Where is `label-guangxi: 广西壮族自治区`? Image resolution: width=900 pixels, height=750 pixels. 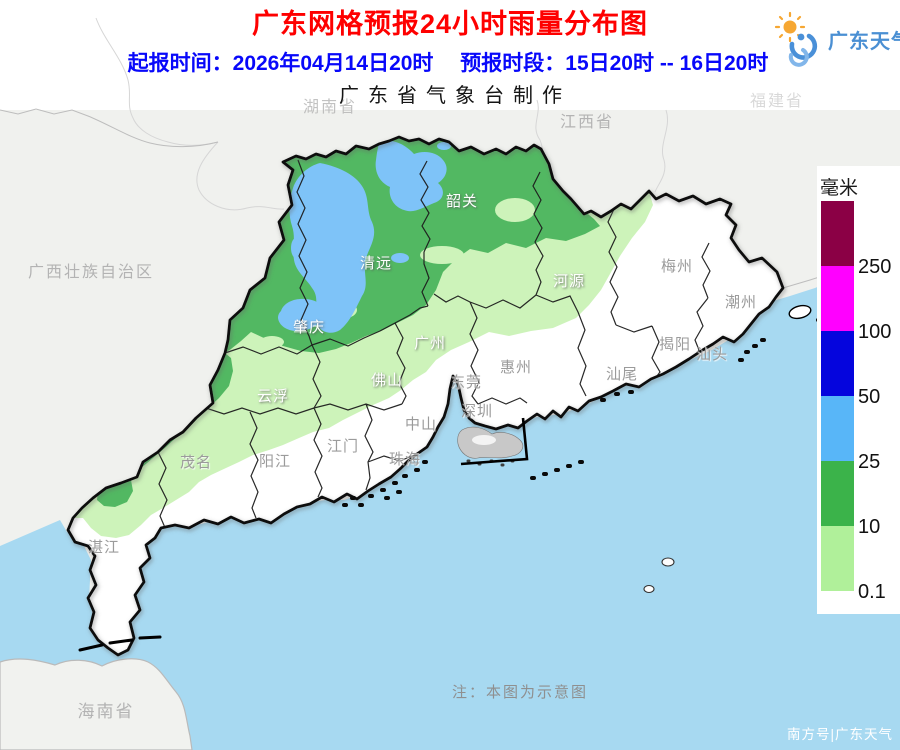 label-guangxi: 广西壮族自治区 is located at coordinates (91, 272).